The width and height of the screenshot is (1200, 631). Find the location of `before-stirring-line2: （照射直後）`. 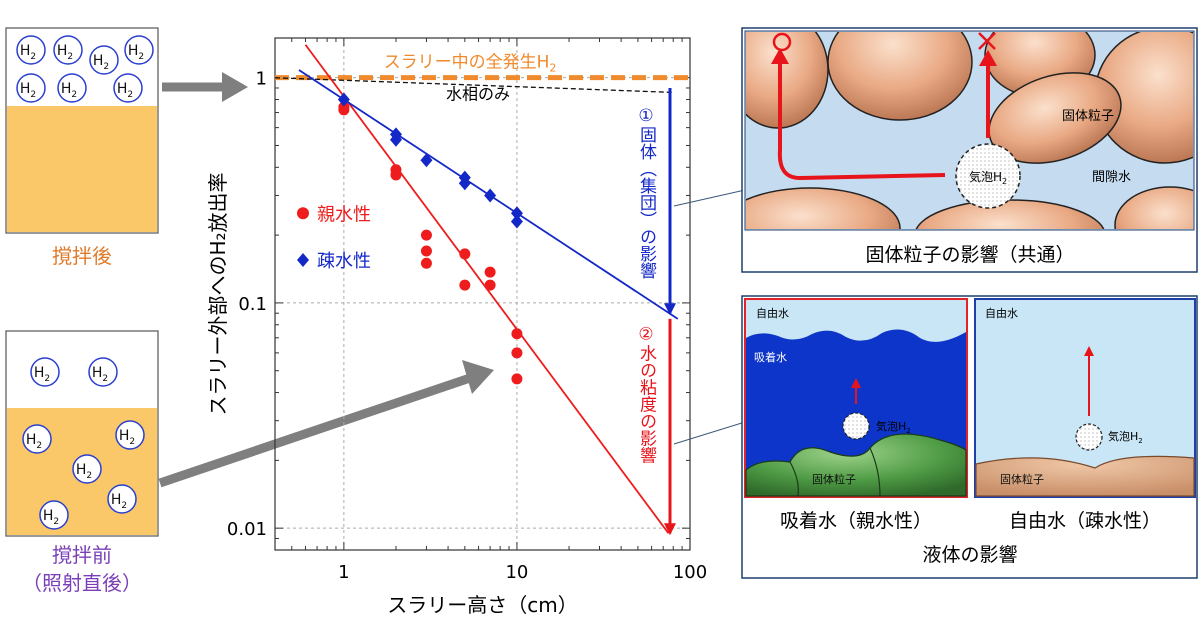

before-stirring-line2: （照射直後） is located at coordinates (82, 583).